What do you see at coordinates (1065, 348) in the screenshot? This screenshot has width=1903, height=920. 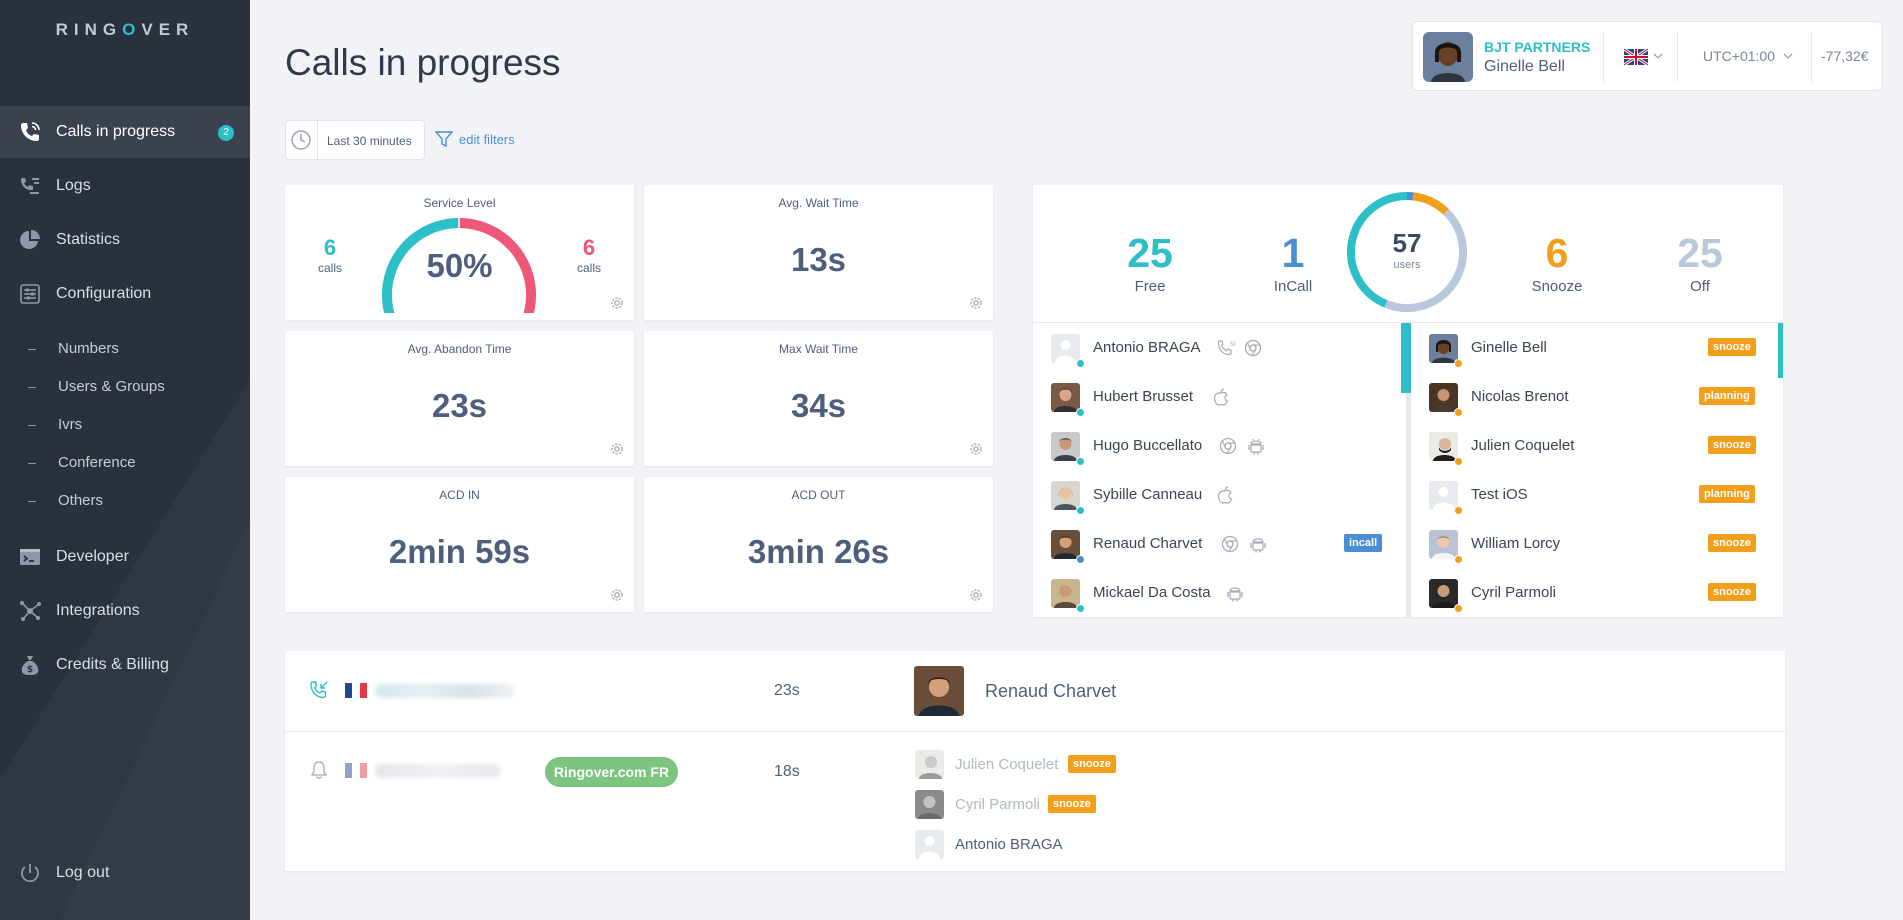 I see `avatar-placeholder` at bounding box center [1065, 348].